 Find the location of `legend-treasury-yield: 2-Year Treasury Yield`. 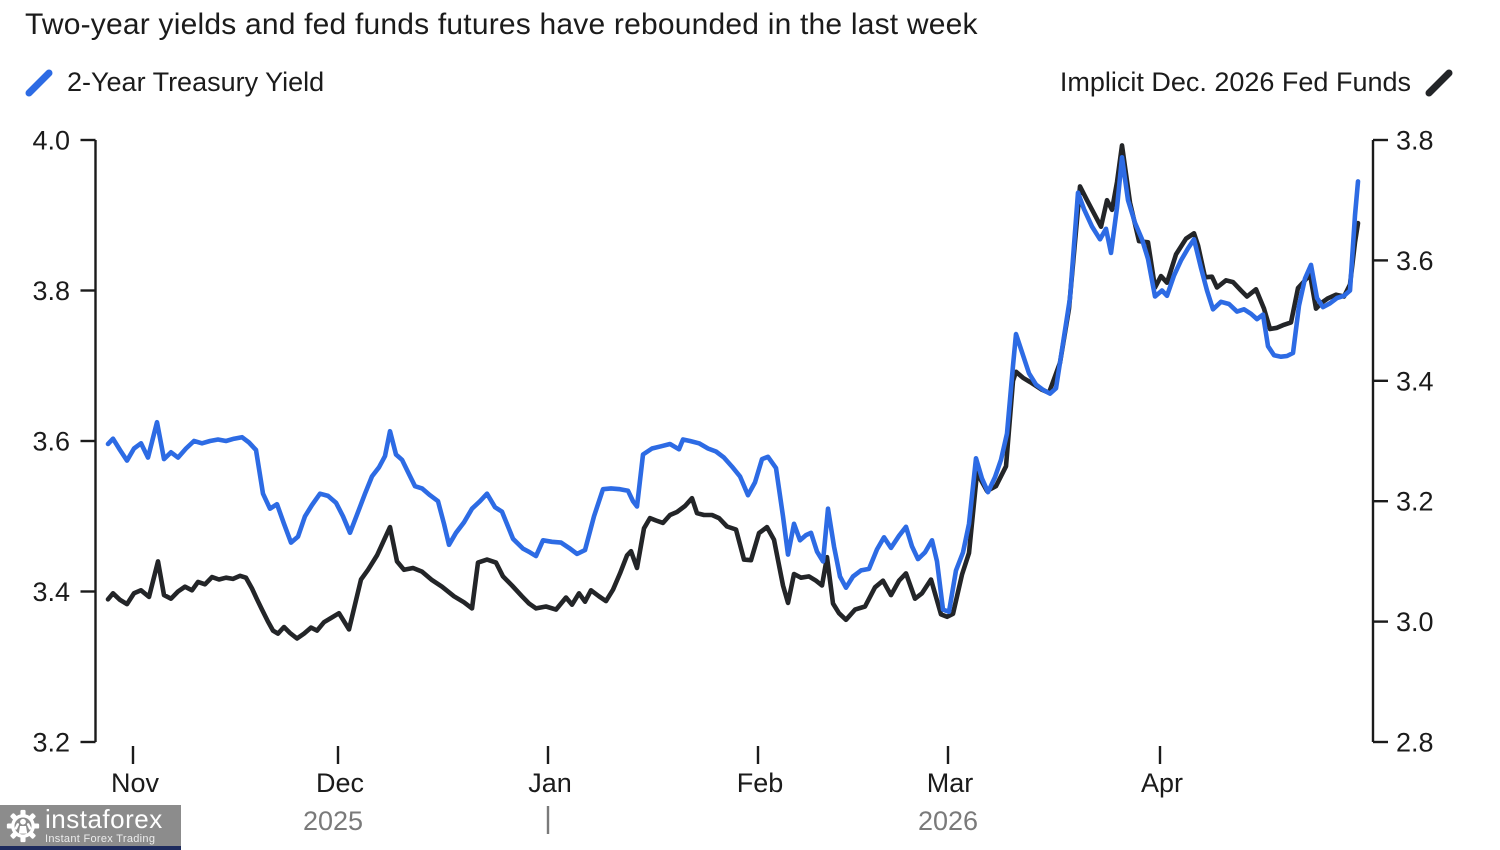

legend-treasury-yield: 2-Year Treasury Yield is located at coordinates (174, 82).